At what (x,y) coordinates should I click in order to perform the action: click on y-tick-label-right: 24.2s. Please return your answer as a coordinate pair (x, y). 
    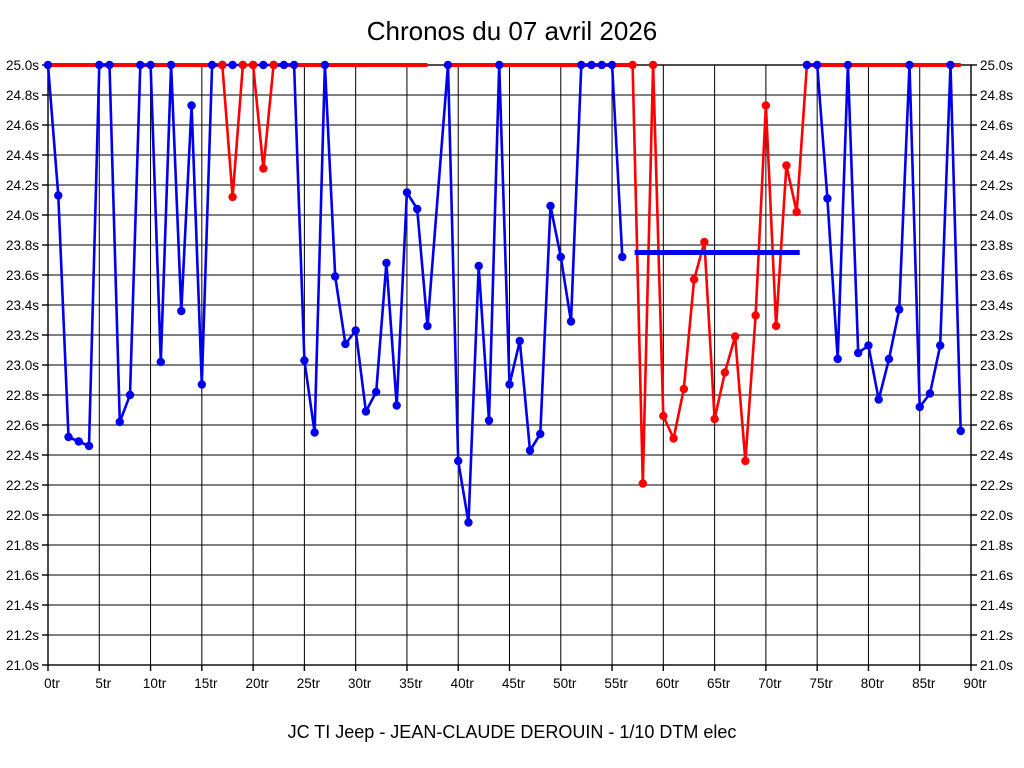
    Looking at the image, I should click on (996, 185).